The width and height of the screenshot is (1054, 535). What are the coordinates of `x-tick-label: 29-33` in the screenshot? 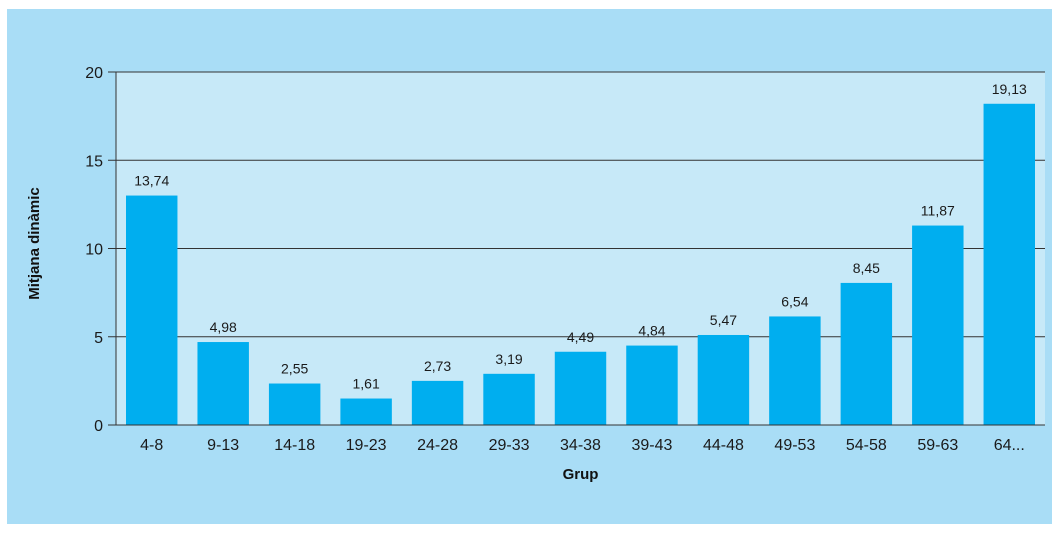 It's located at (509, 445).